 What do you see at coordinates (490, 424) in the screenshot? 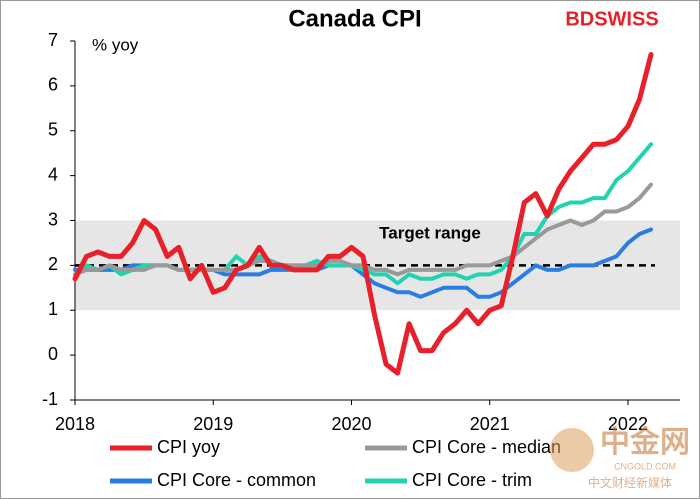
I see `x-tick-label: 2021` at bounding box center [490, 424].